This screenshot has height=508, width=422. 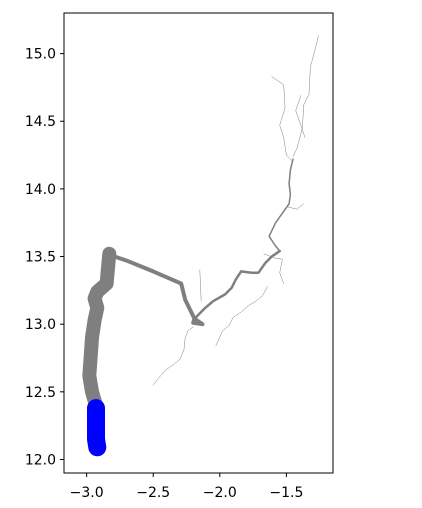 What do you see at coordinates (87, 493) in the screenshot?
I see `x-tick-label: −3.0` at bounding box center [87, 493].